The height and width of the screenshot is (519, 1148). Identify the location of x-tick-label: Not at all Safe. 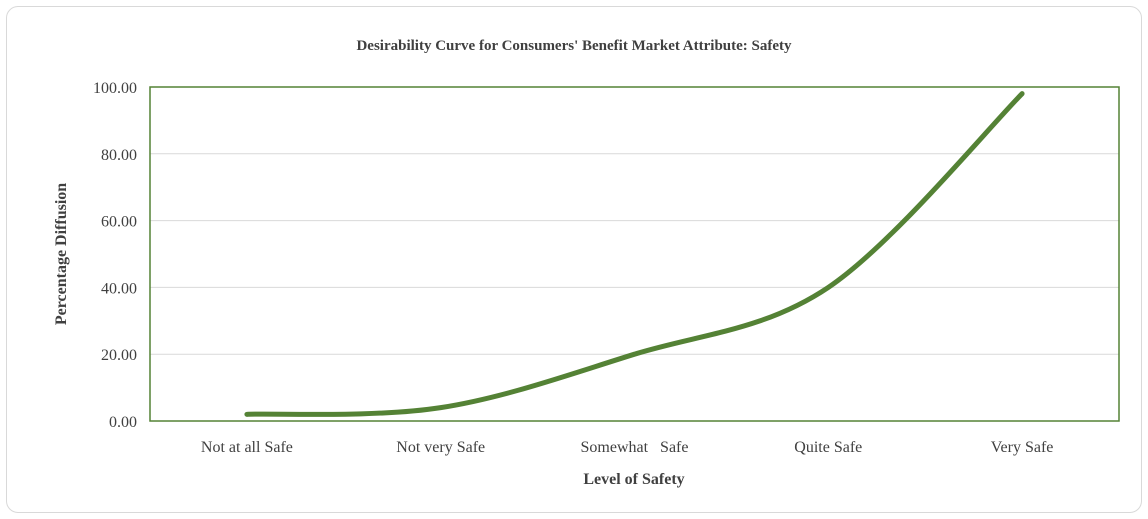
(247, 447).